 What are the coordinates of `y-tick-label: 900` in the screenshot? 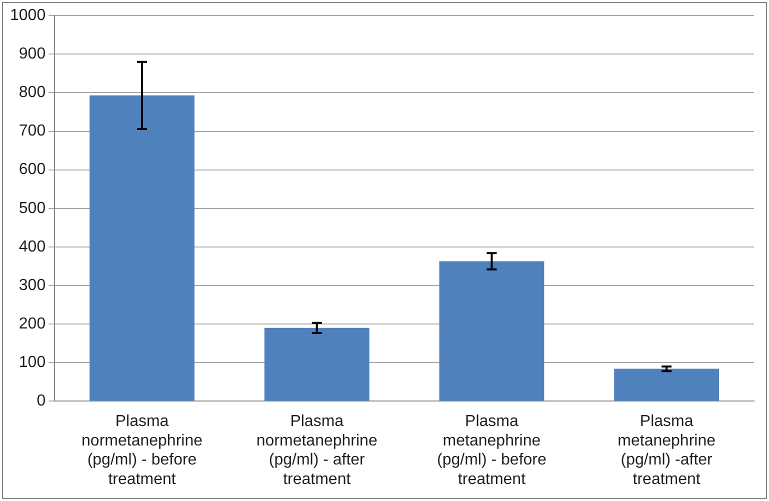 It's located at (32, 54).